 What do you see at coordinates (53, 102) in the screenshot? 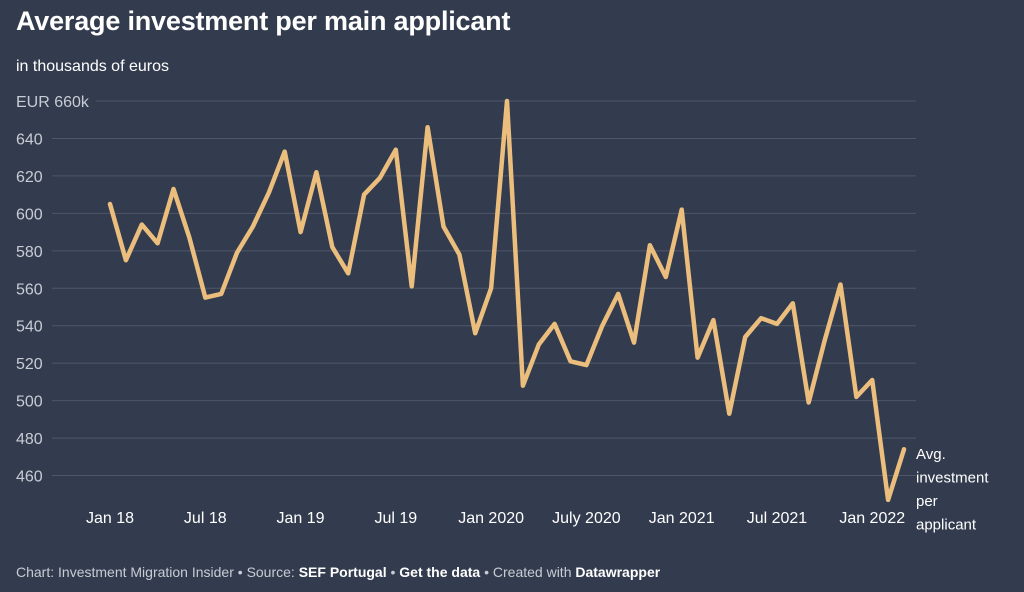
I see `y-tick-label: EUR 660k` at bounding box center [53, 102].